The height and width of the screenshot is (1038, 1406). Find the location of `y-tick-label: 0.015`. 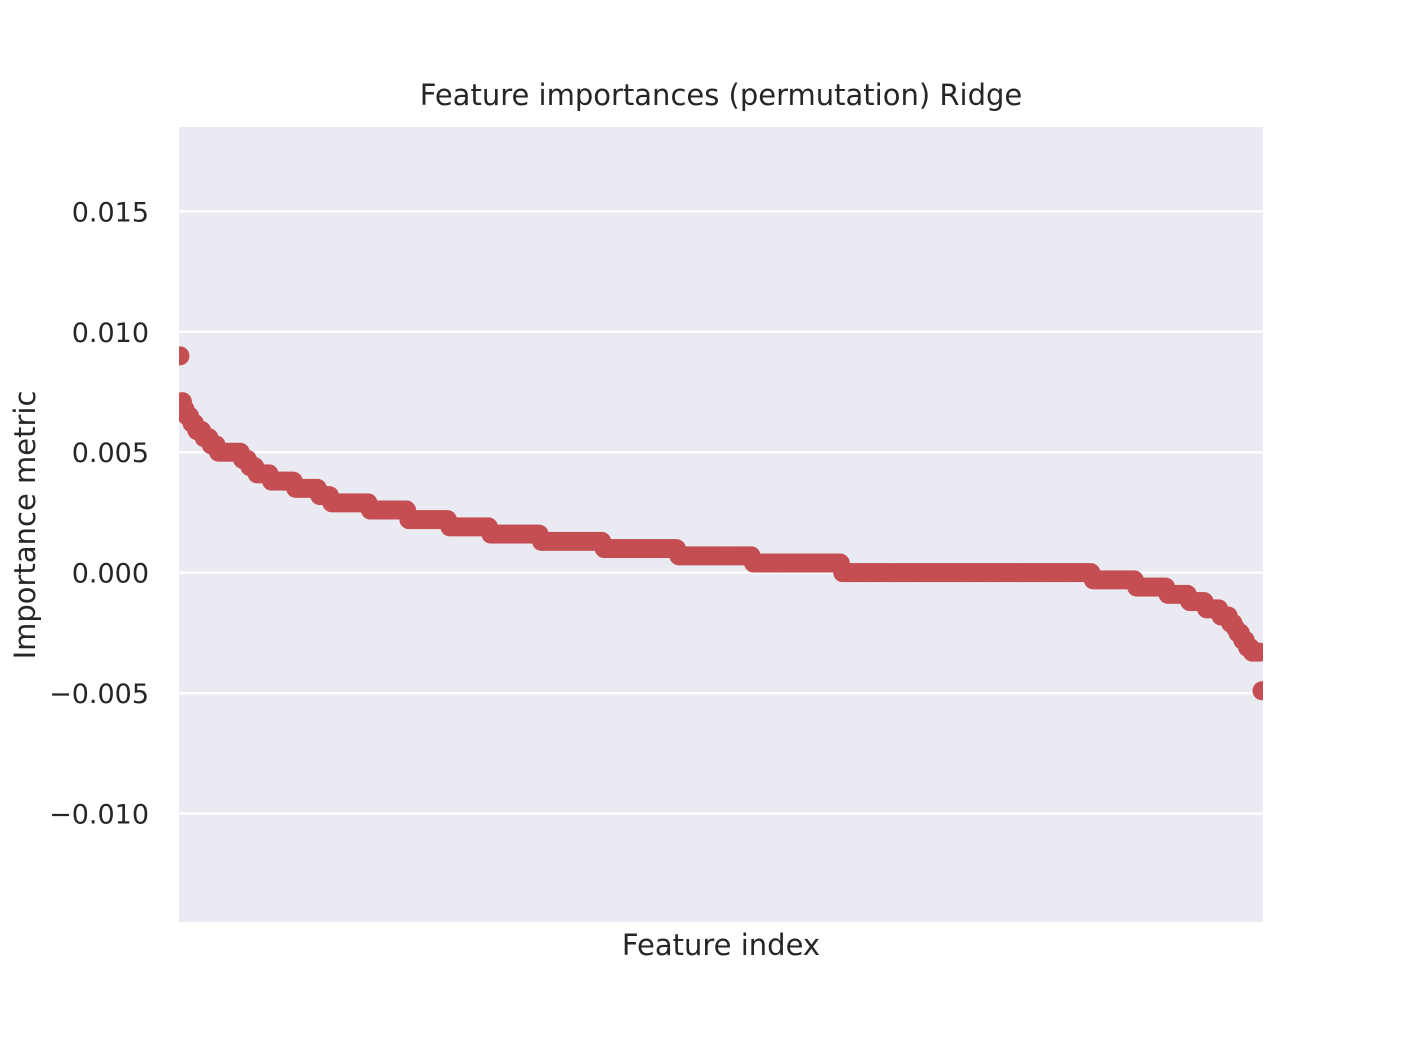

y-tick-label: 0.015 is located at coordinates (110, 212).